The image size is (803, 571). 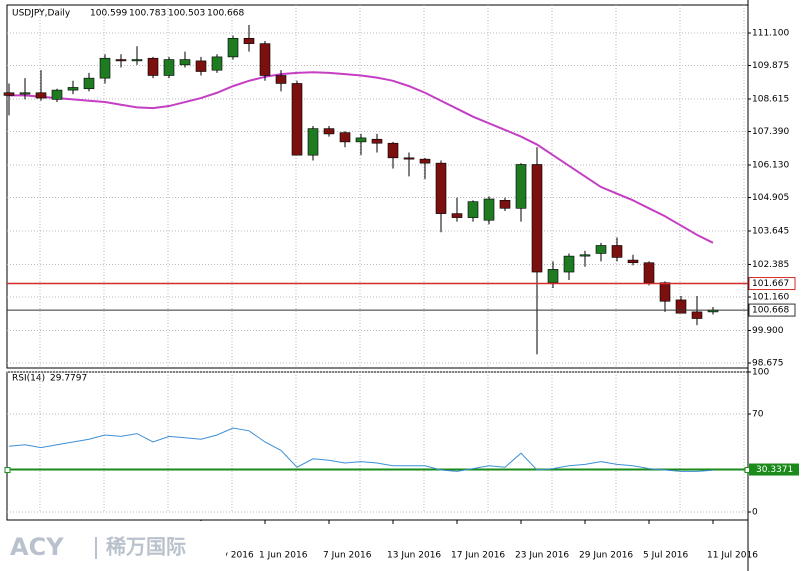 What do you see at coordinates (768, 364) in the screenshot?
I see `y-tick-label: 98.675` at bounding box center [768, 364].